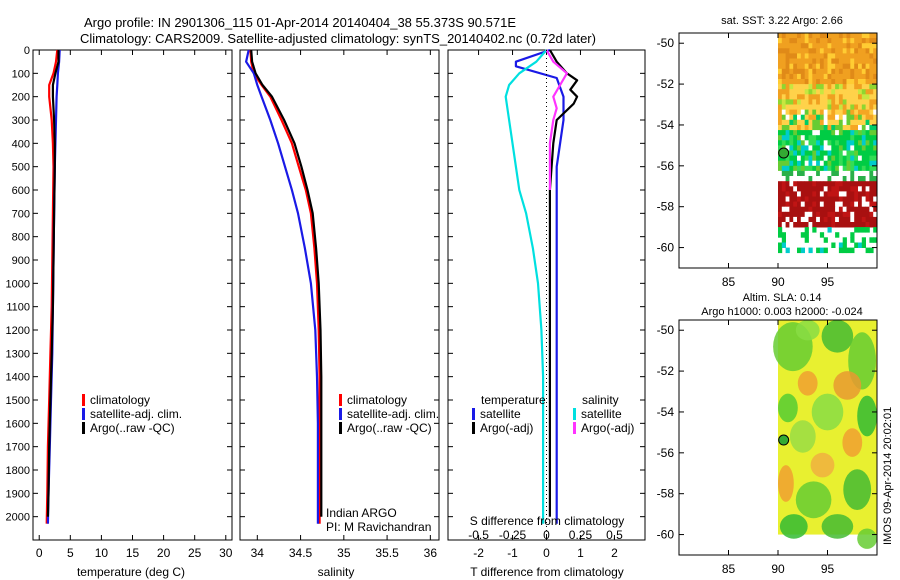  I want to click on salinity-xlabel: salinity, so click(336, 572).